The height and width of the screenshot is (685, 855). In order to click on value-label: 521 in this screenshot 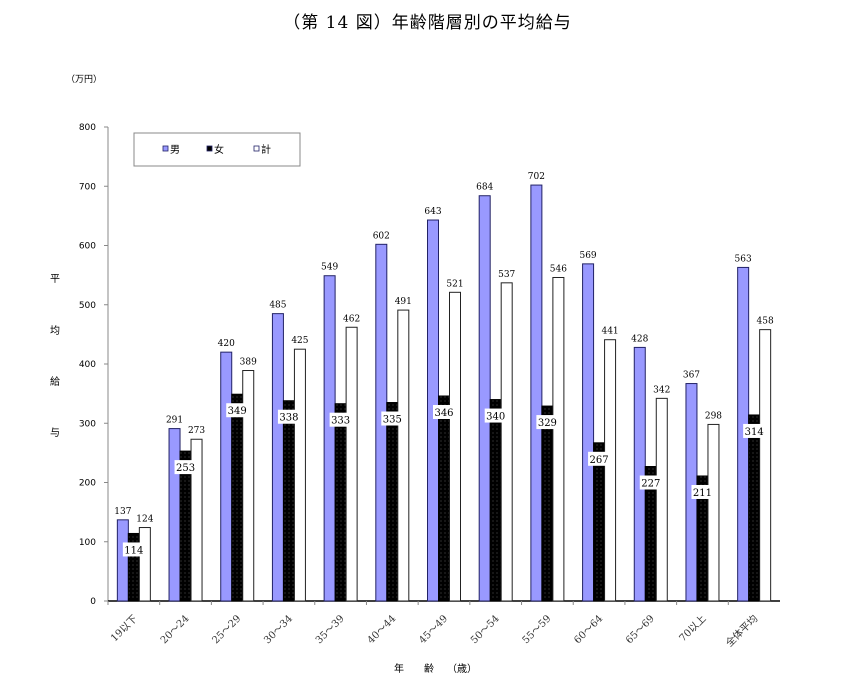, I will do `click(454, 284)`.